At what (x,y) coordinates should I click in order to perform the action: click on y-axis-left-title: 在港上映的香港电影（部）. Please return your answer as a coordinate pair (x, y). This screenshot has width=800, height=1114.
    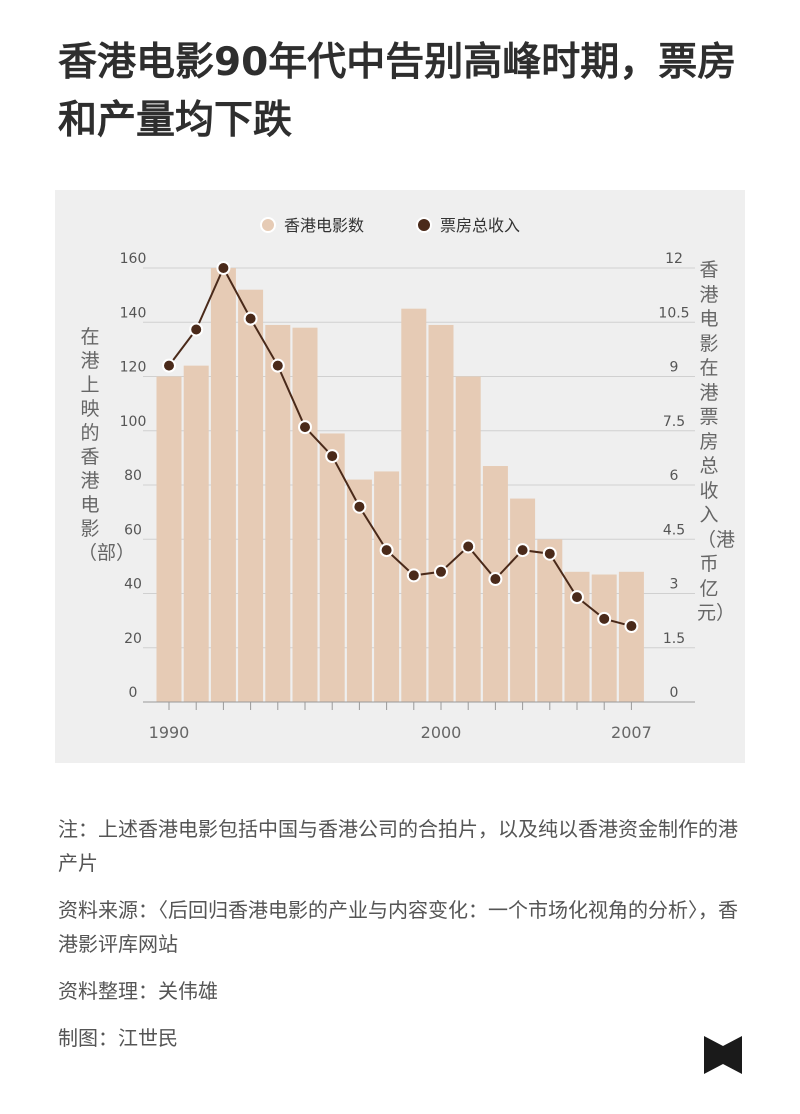
    Looking at the image, I should click on (106, 445).